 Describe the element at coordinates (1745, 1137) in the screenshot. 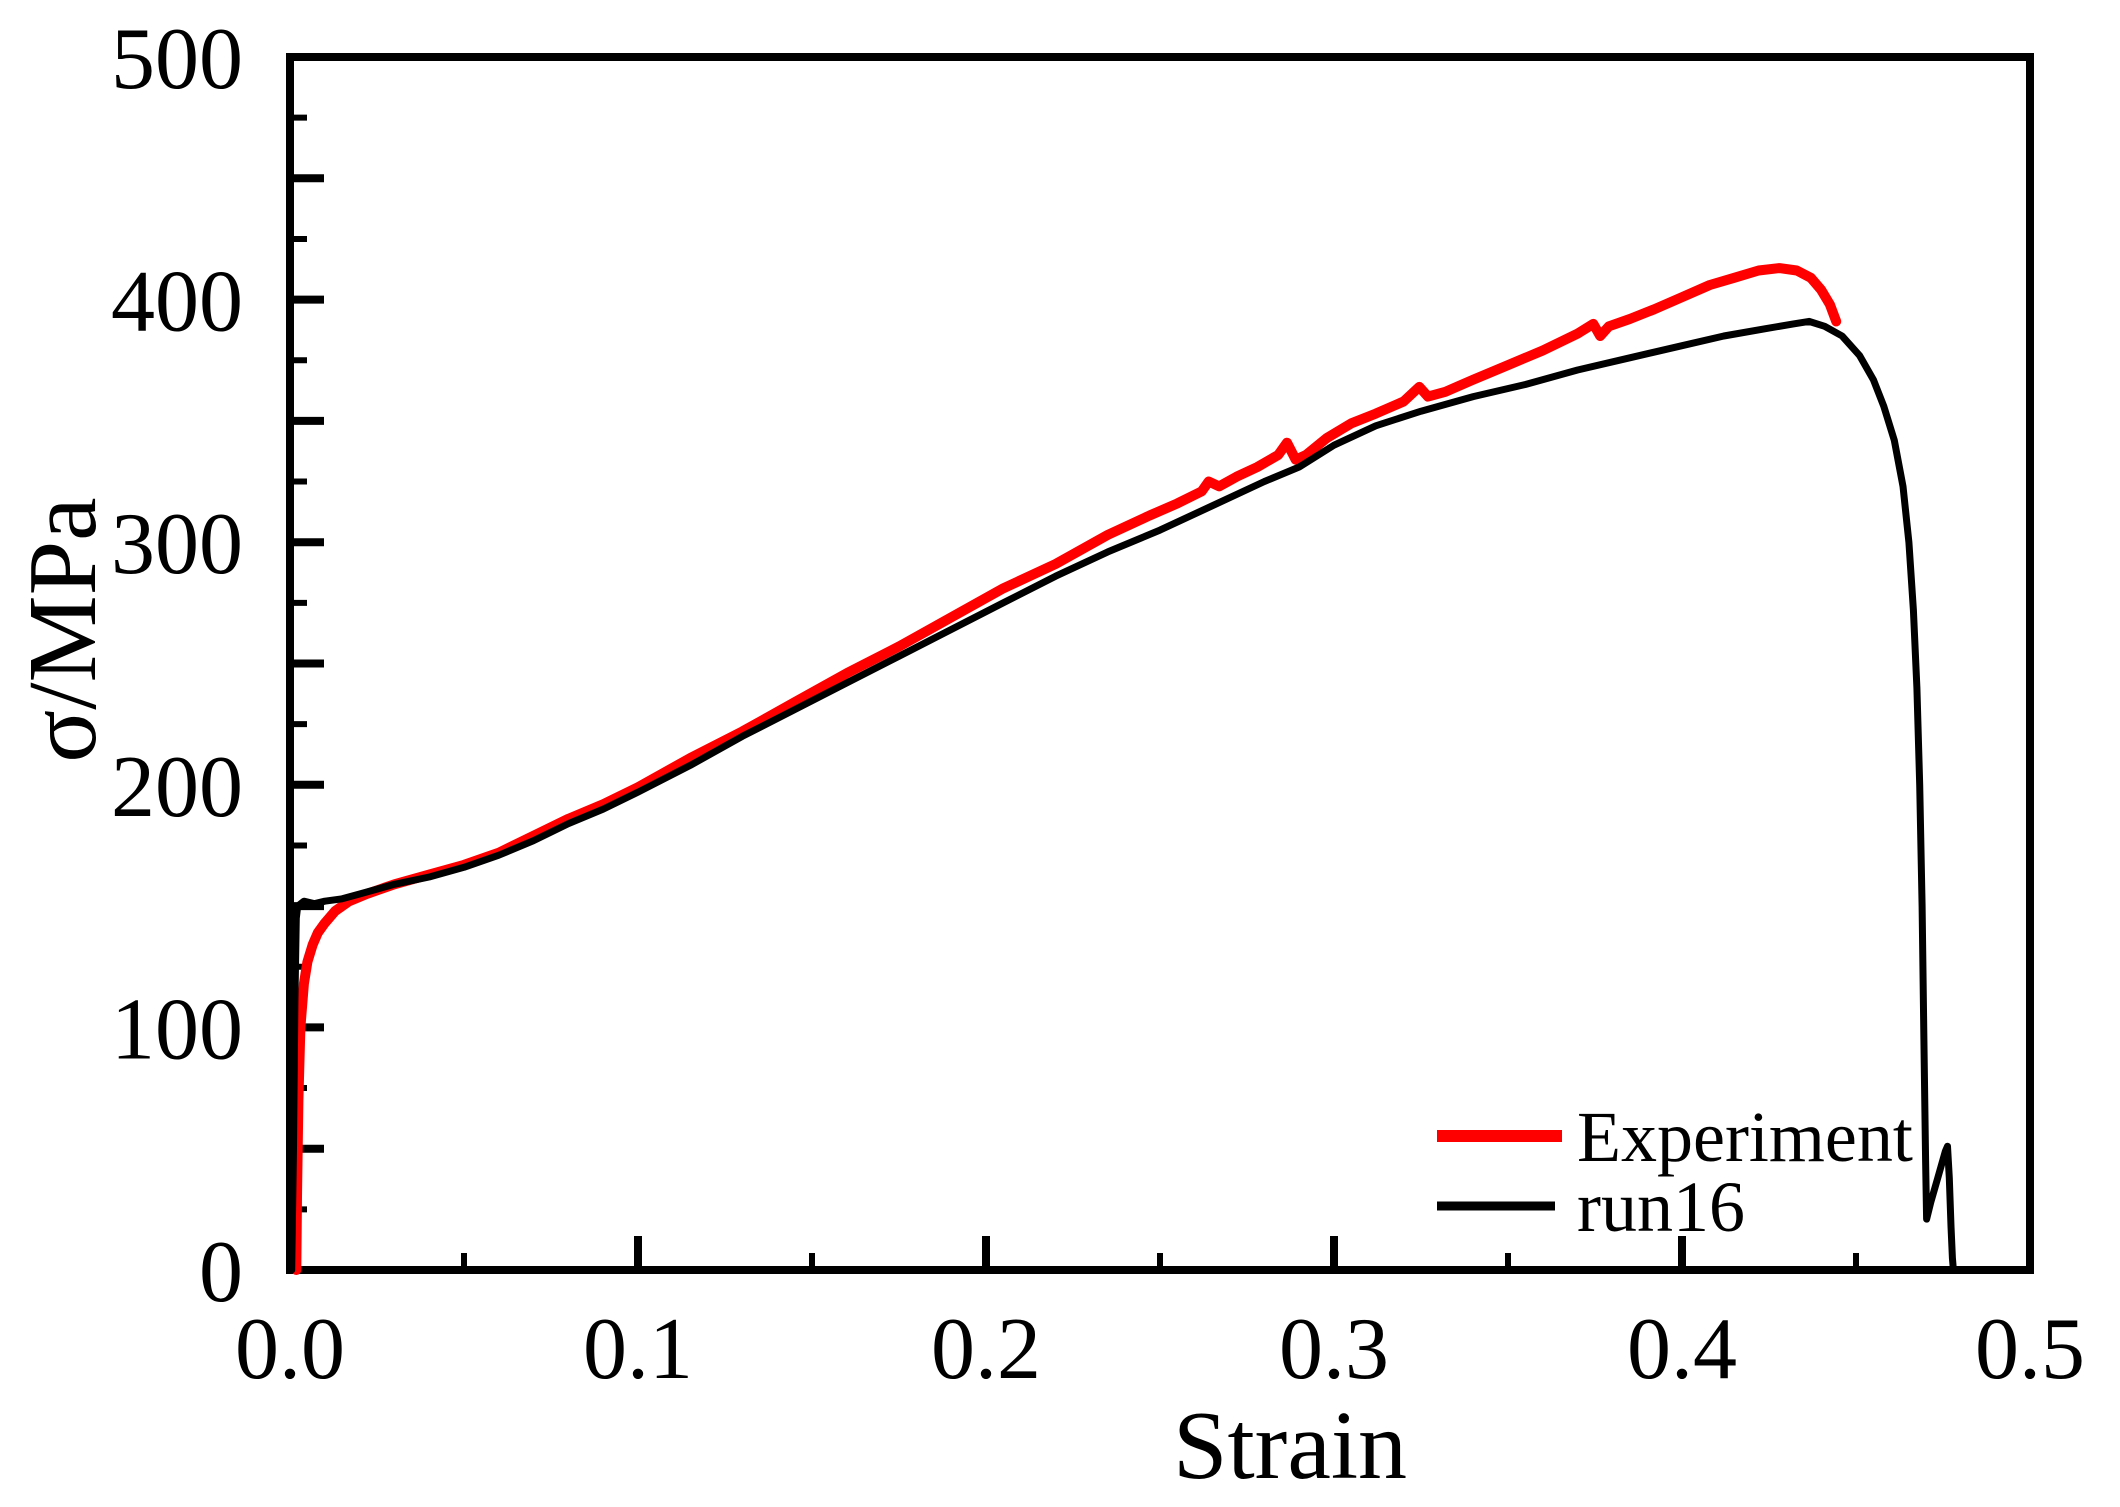

I see `legend-label-experiment: Experiment` at that location.